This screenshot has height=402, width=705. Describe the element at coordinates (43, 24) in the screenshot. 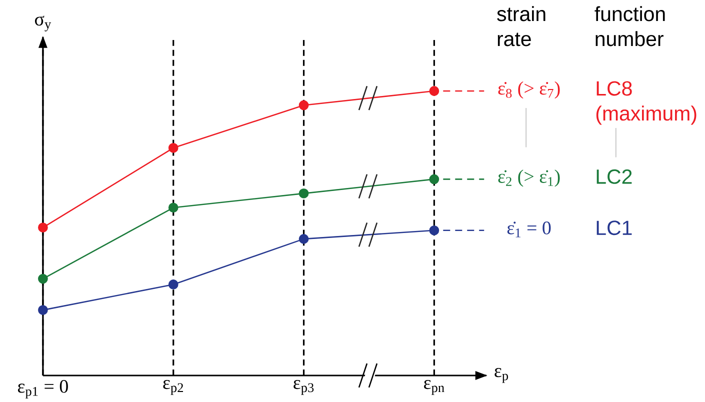

I see `y-axis-title: σ$_{y}$` at that location.